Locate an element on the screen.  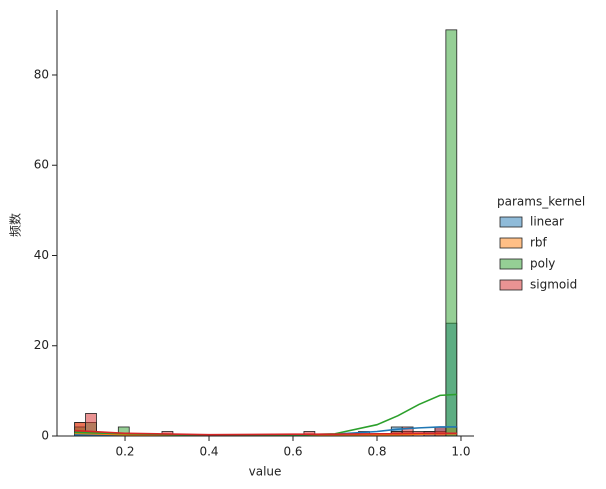
legend-label: poly is located at coordinates (542, 264).